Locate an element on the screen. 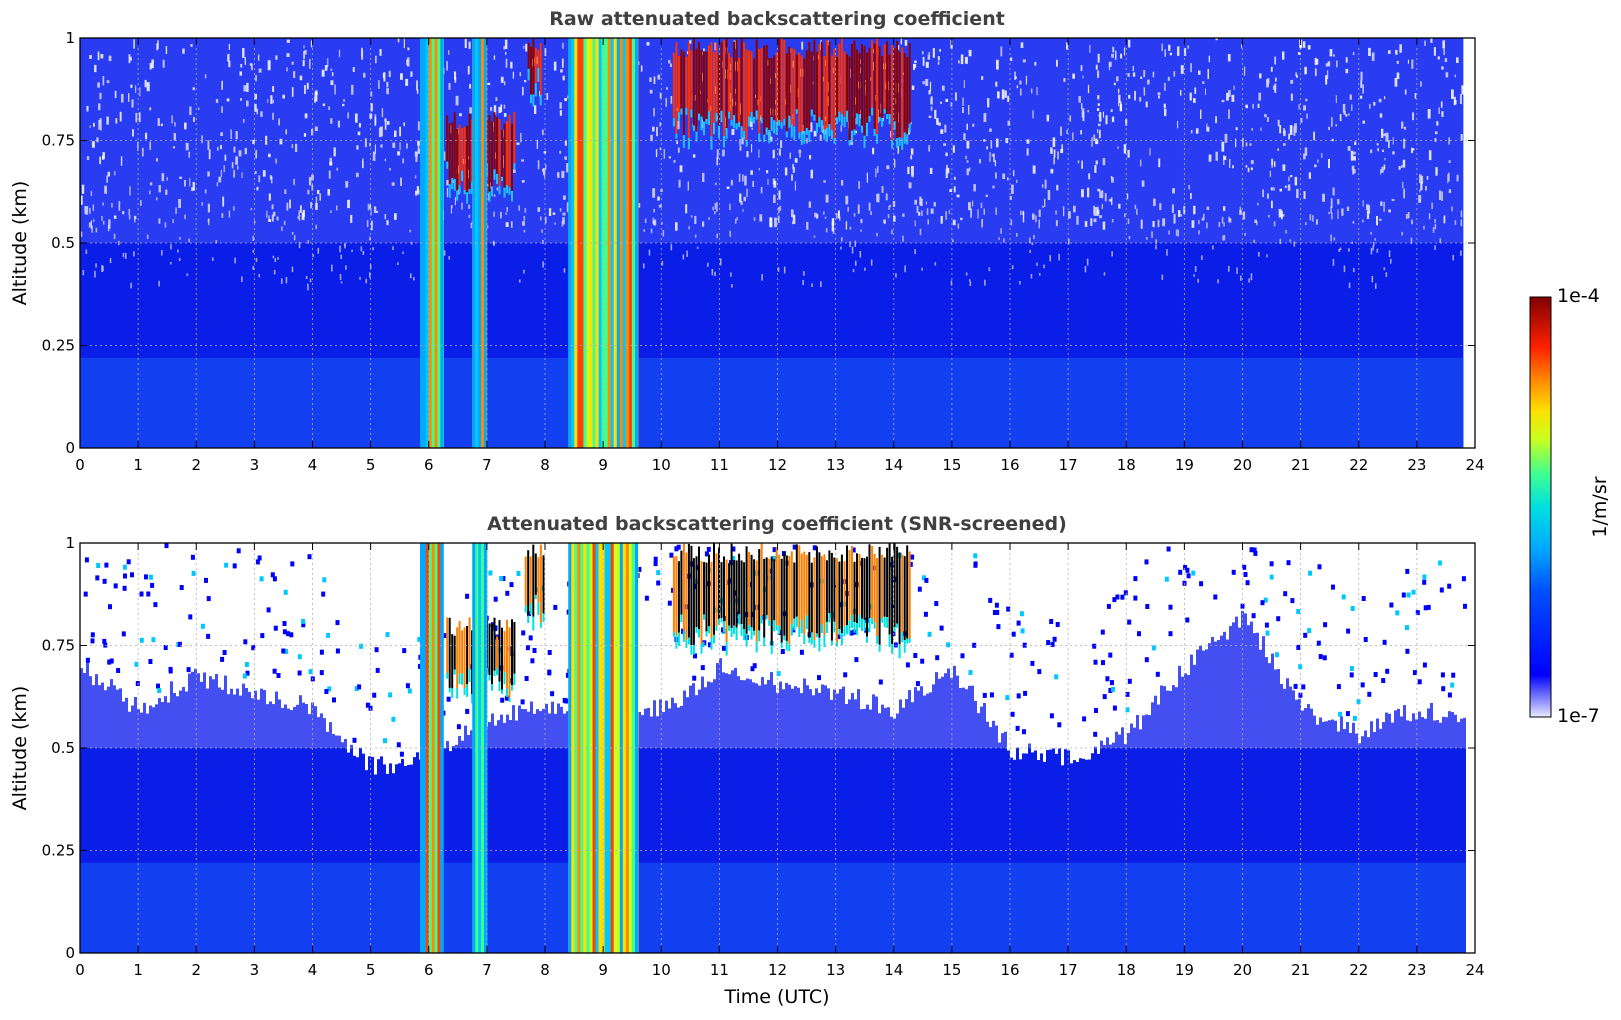 The image size is (1621, 1020). x-tick-label: 17 is located at coordinates (1068, 465).